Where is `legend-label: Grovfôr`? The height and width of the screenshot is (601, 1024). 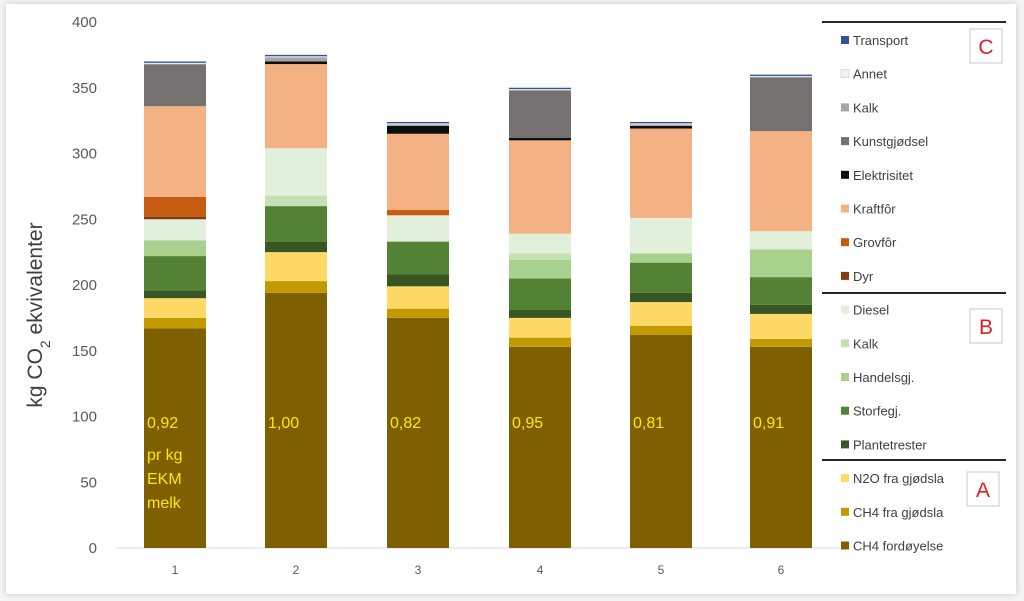 legend-label: Grovfôr is located at coordinates (875, 242).